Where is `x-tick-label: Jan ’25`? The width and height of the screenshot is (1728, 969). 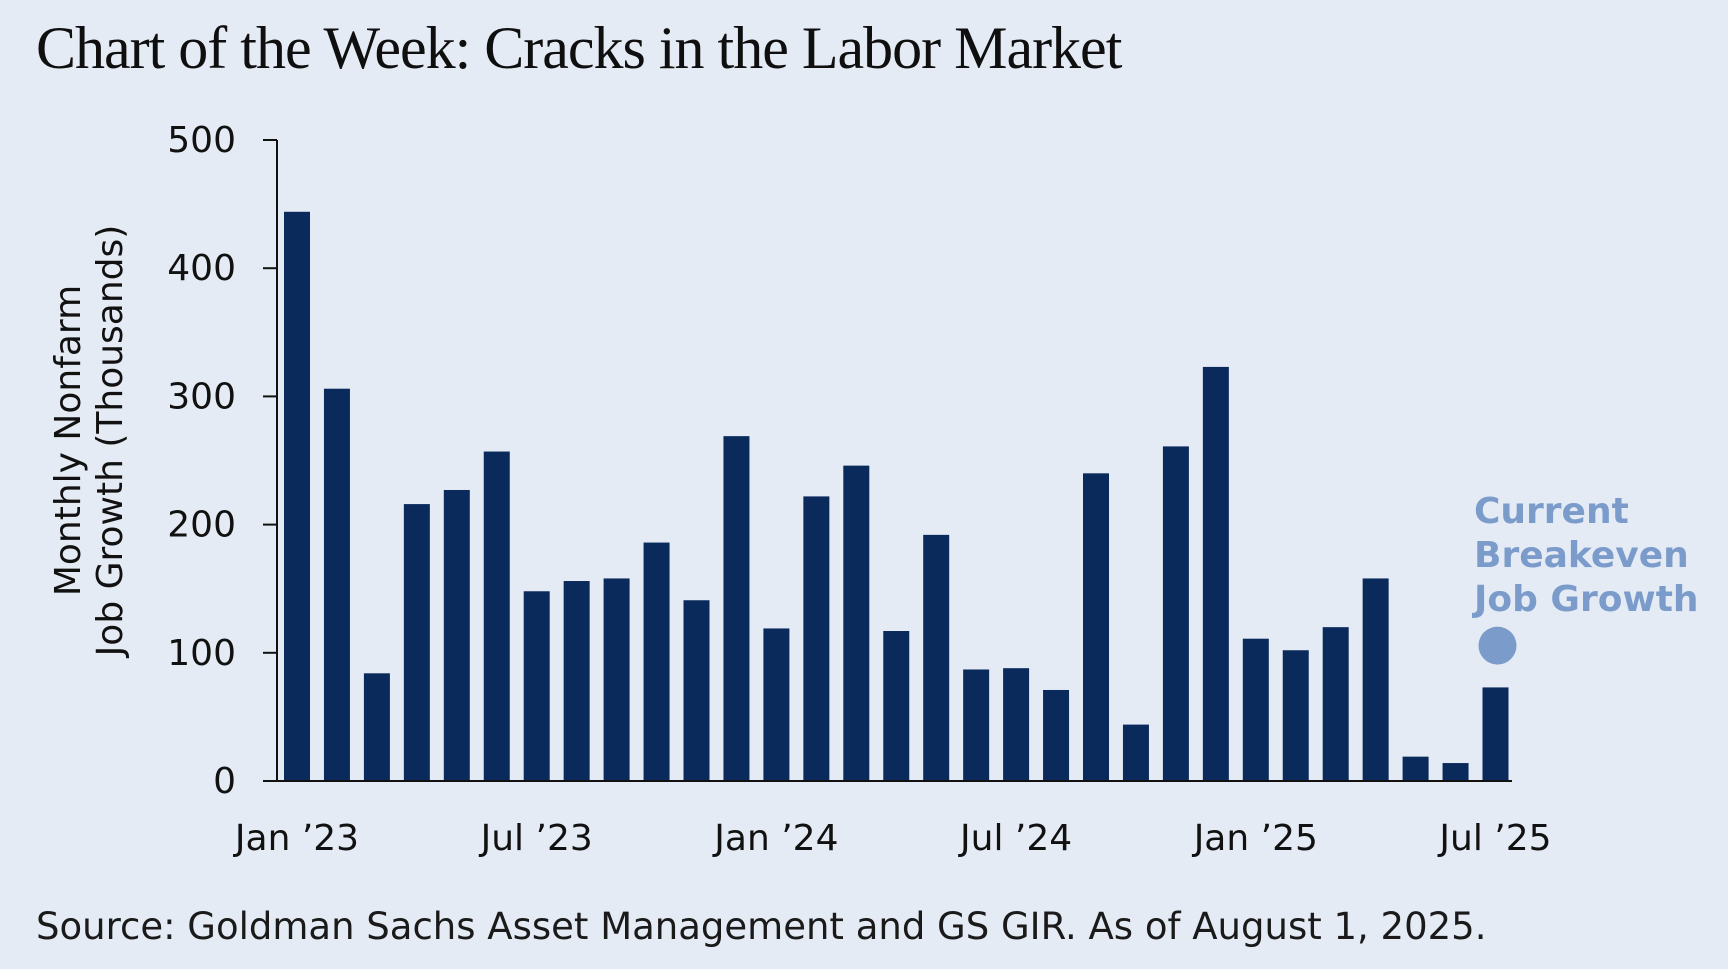
x-tick-label: Jan ’25 is located at coordinates (1255, 838).